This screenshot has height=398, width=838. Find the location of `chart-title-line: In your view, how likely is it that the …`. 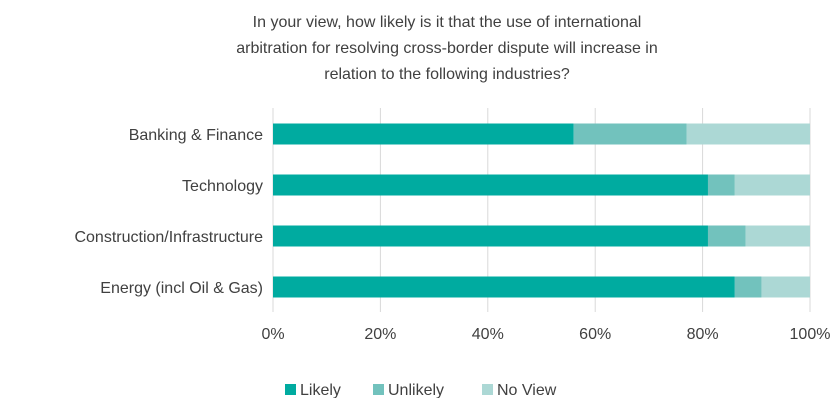

chart-title-line: In your view, how likely is it that the … is located at coordinates (447, 22).